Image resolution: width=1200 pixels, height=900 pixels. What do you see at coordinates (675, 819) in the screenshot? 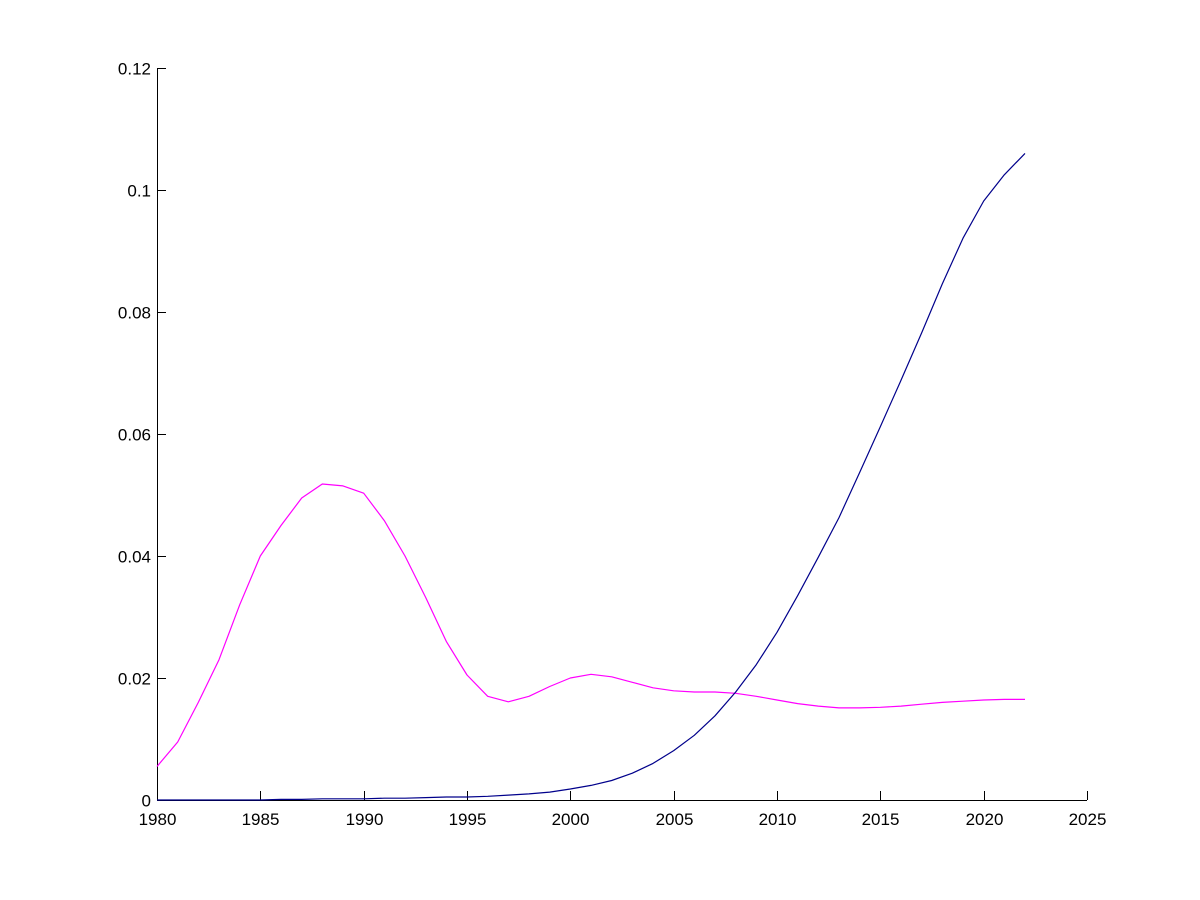
I see `x-tick-label: 2005` at bounding box center [675, 819].